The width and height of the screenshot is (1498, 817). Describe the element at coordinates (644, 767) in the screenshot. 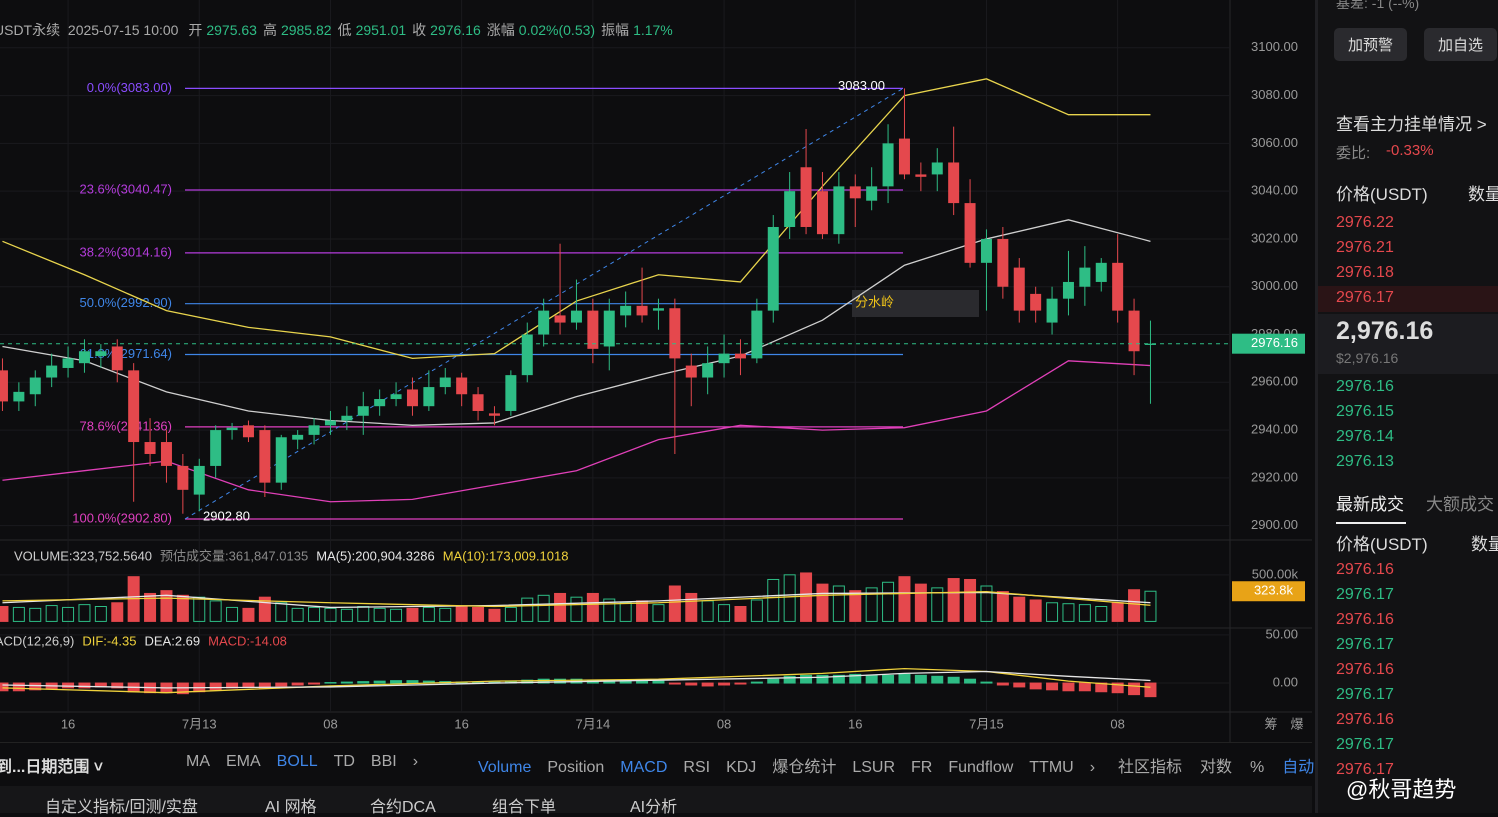

I see `indicator-button: MACD` at that location.